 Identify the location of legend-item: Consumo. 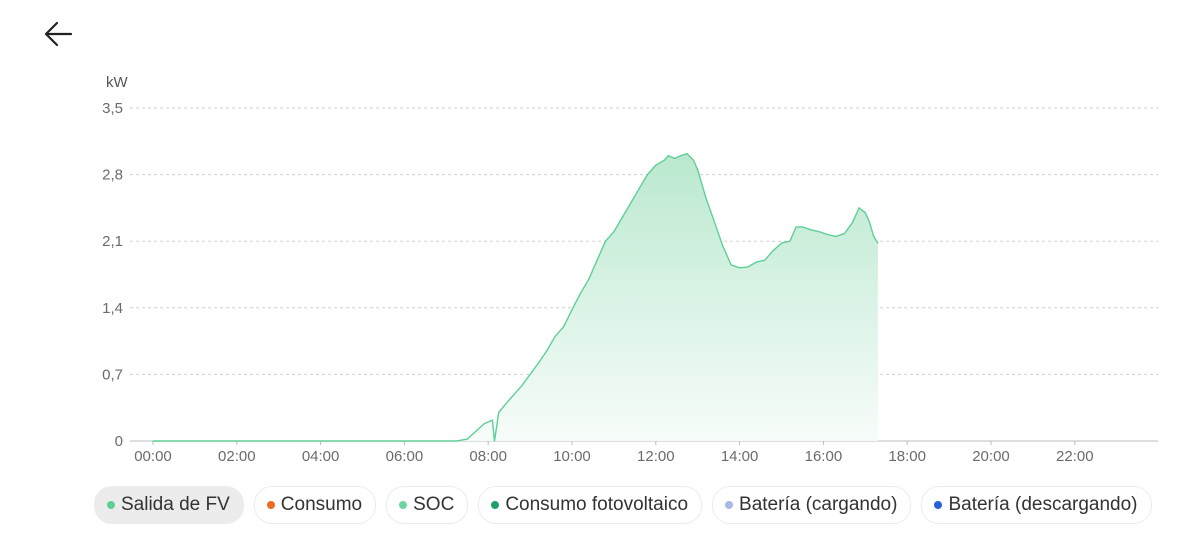
(315, 505).